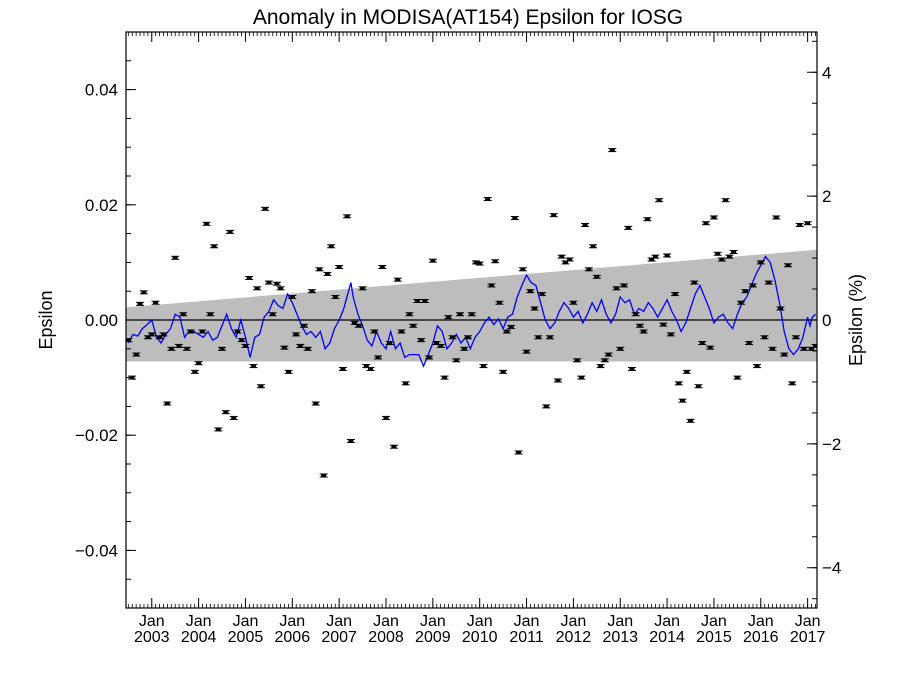 Image resolution: width=900 pixels, height=675 pixels. I want to click on y-tick-label-left: 0.00, so click(101, 320).